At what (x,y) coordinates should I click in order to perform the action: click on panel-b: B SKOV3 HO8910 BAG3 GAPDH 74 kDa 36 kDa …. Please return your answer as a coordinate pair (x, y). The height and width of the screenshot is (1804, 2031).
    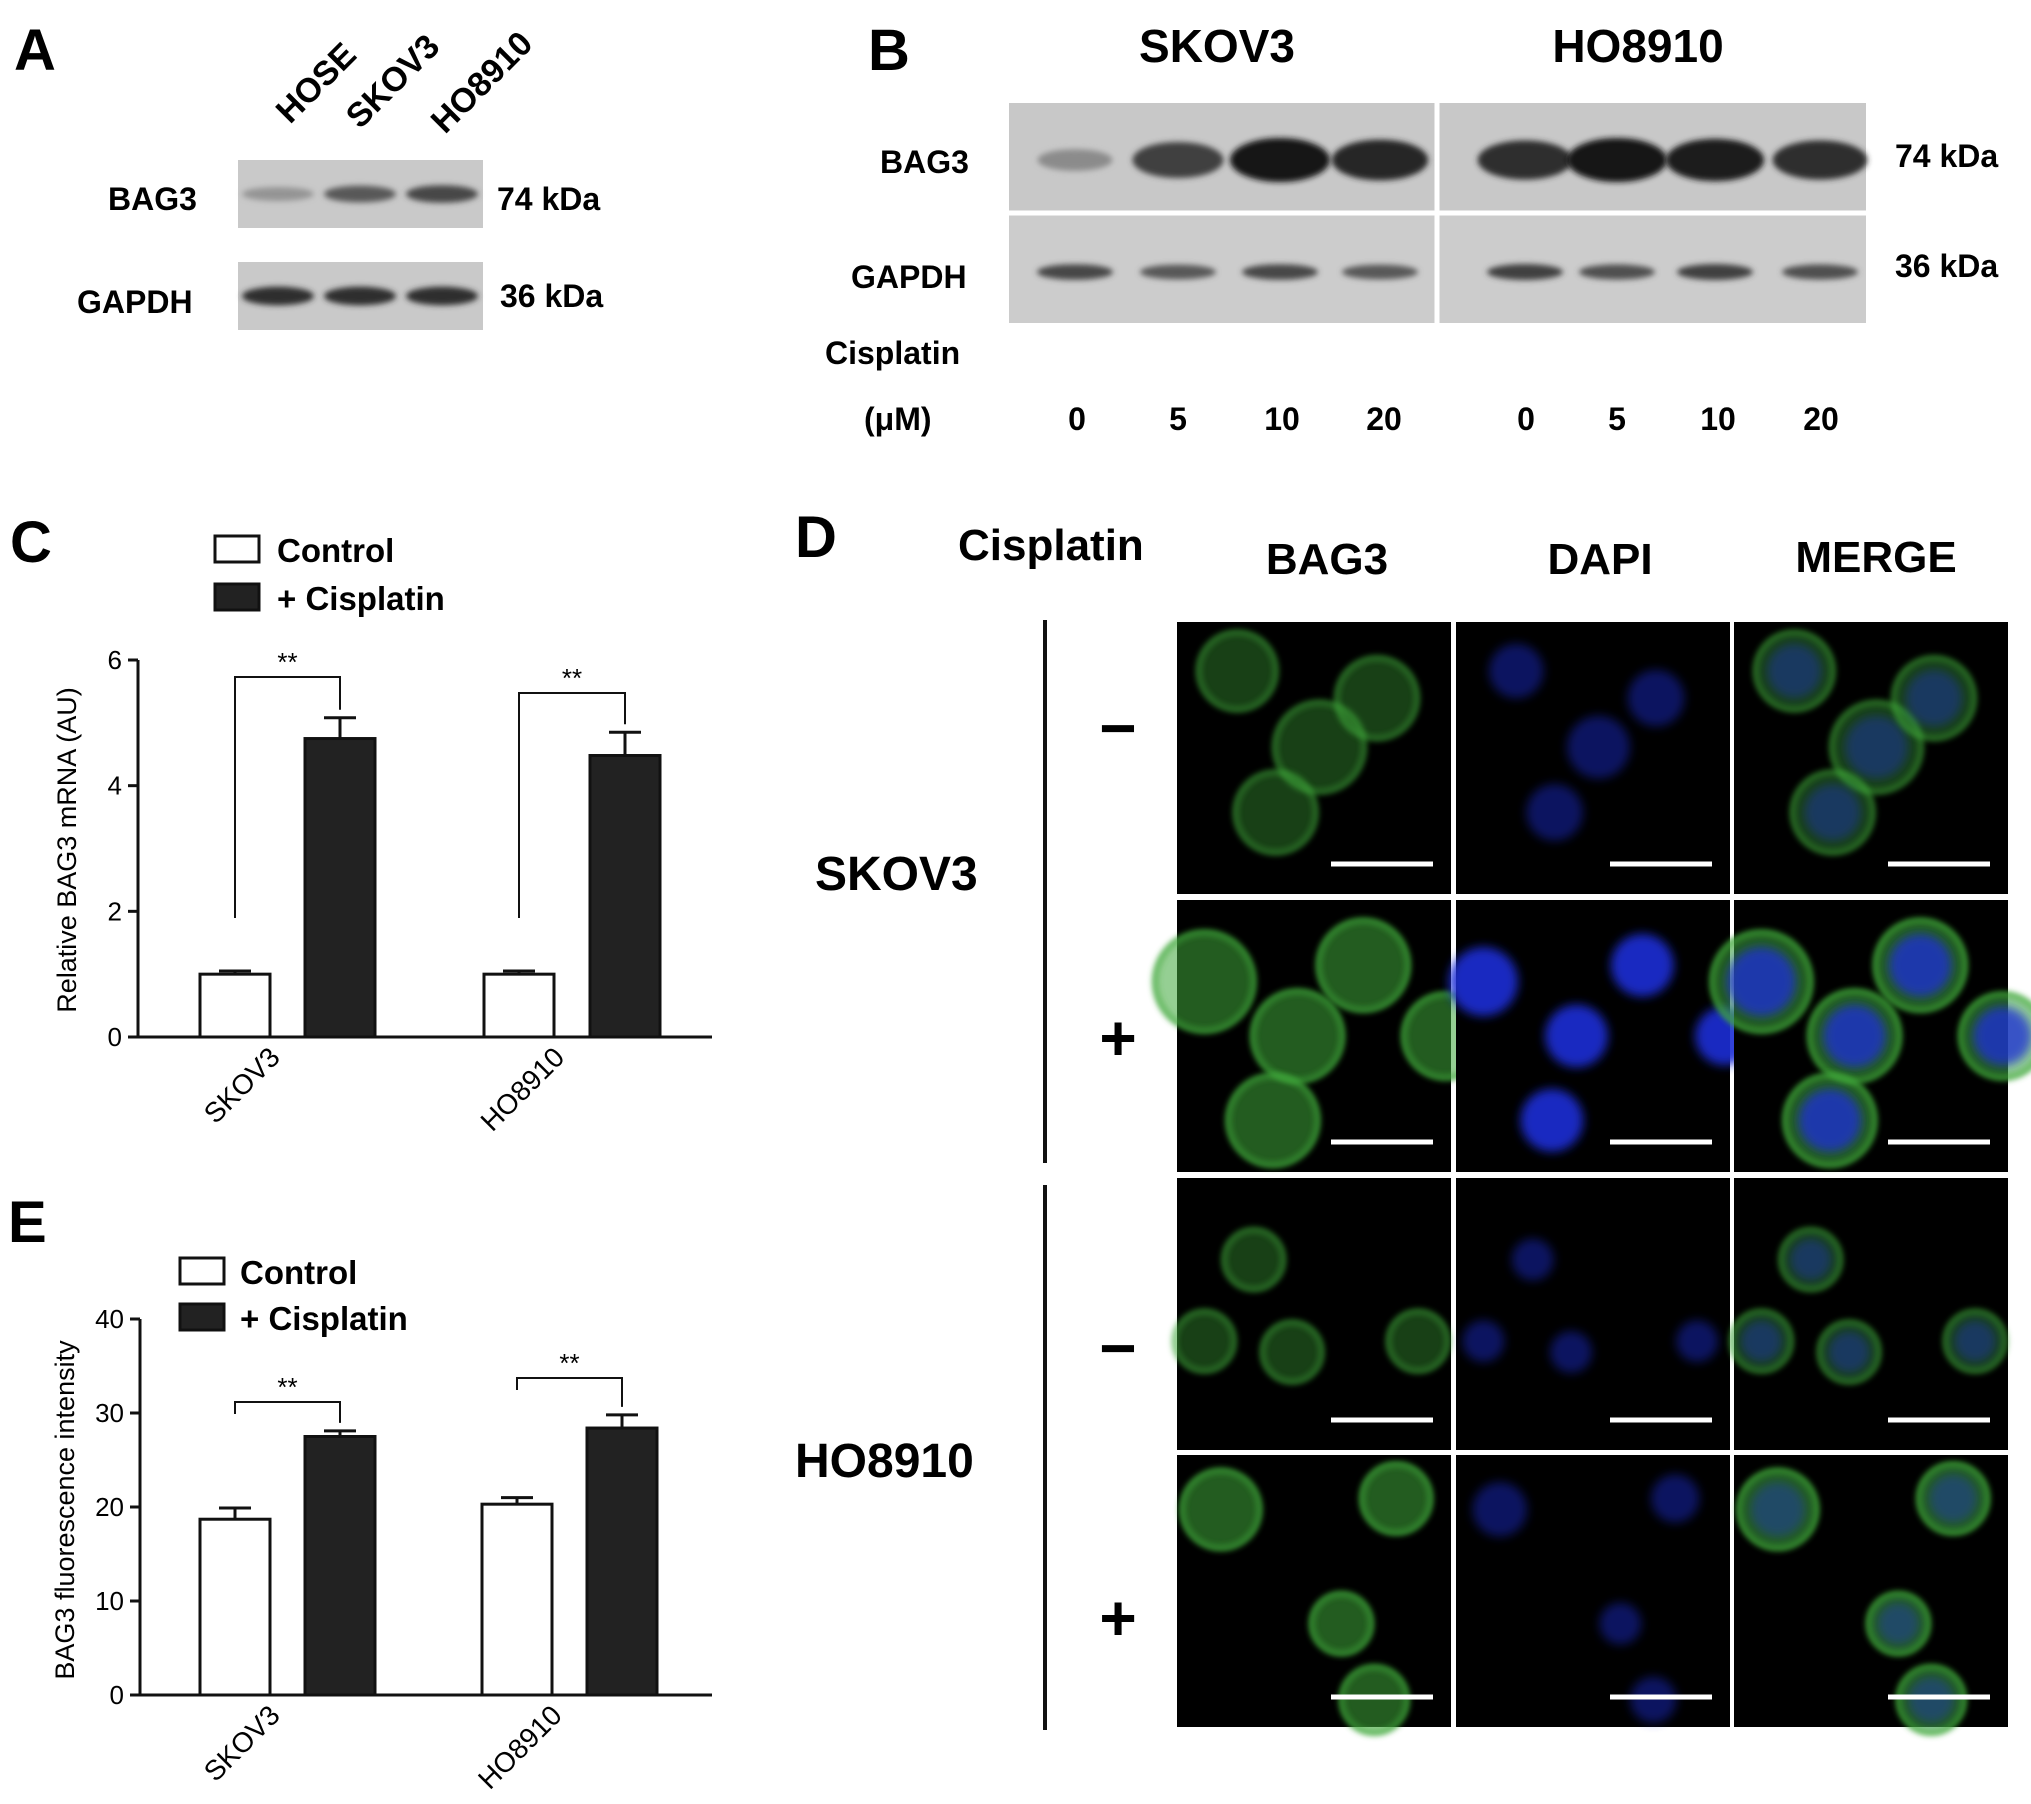
    Looking at the image, I should click on (1411, 227).